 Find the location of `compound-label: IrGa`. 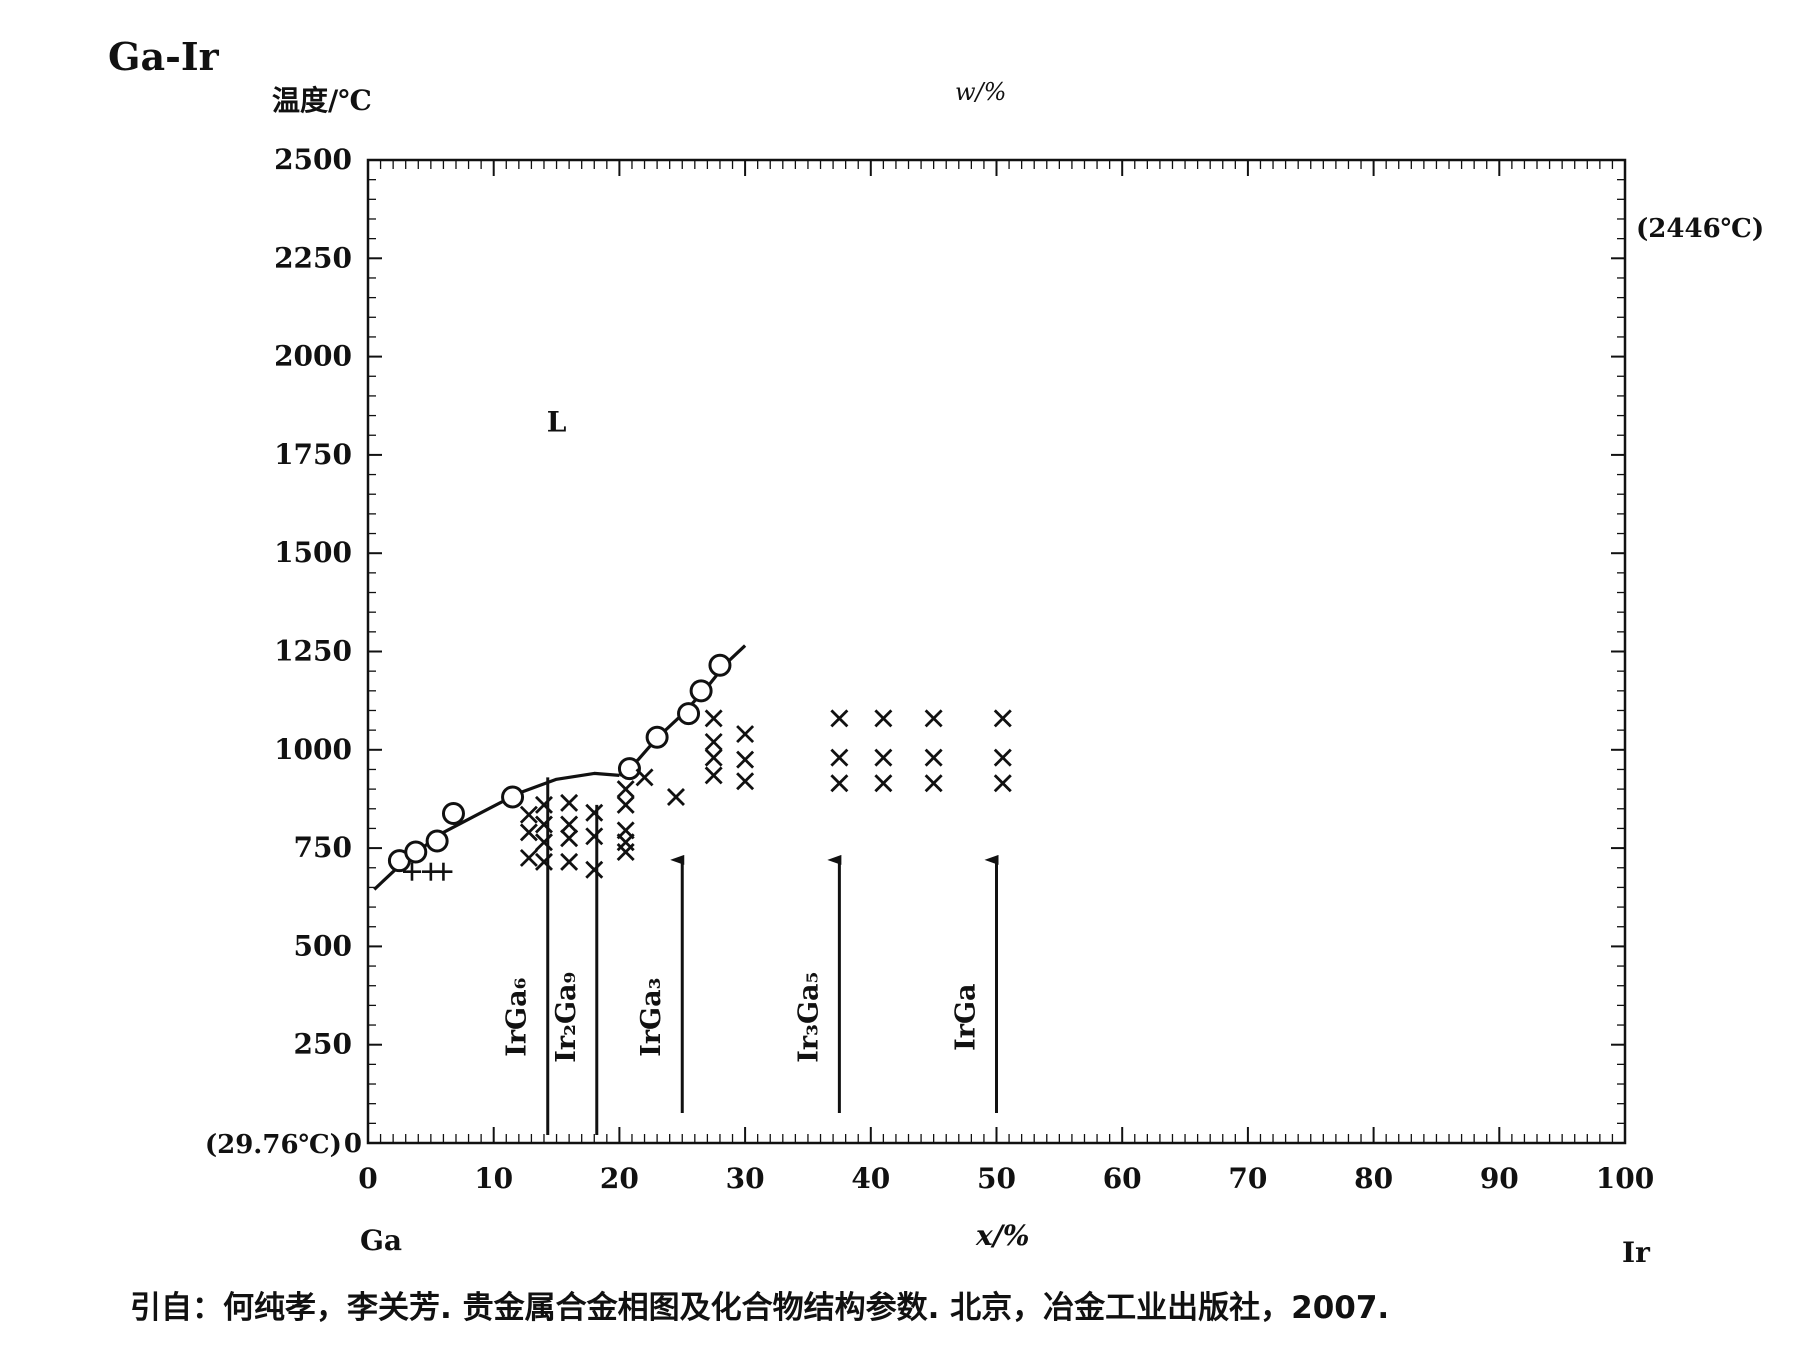

compound-label: IrGa is located at coordinates (966, 1016).